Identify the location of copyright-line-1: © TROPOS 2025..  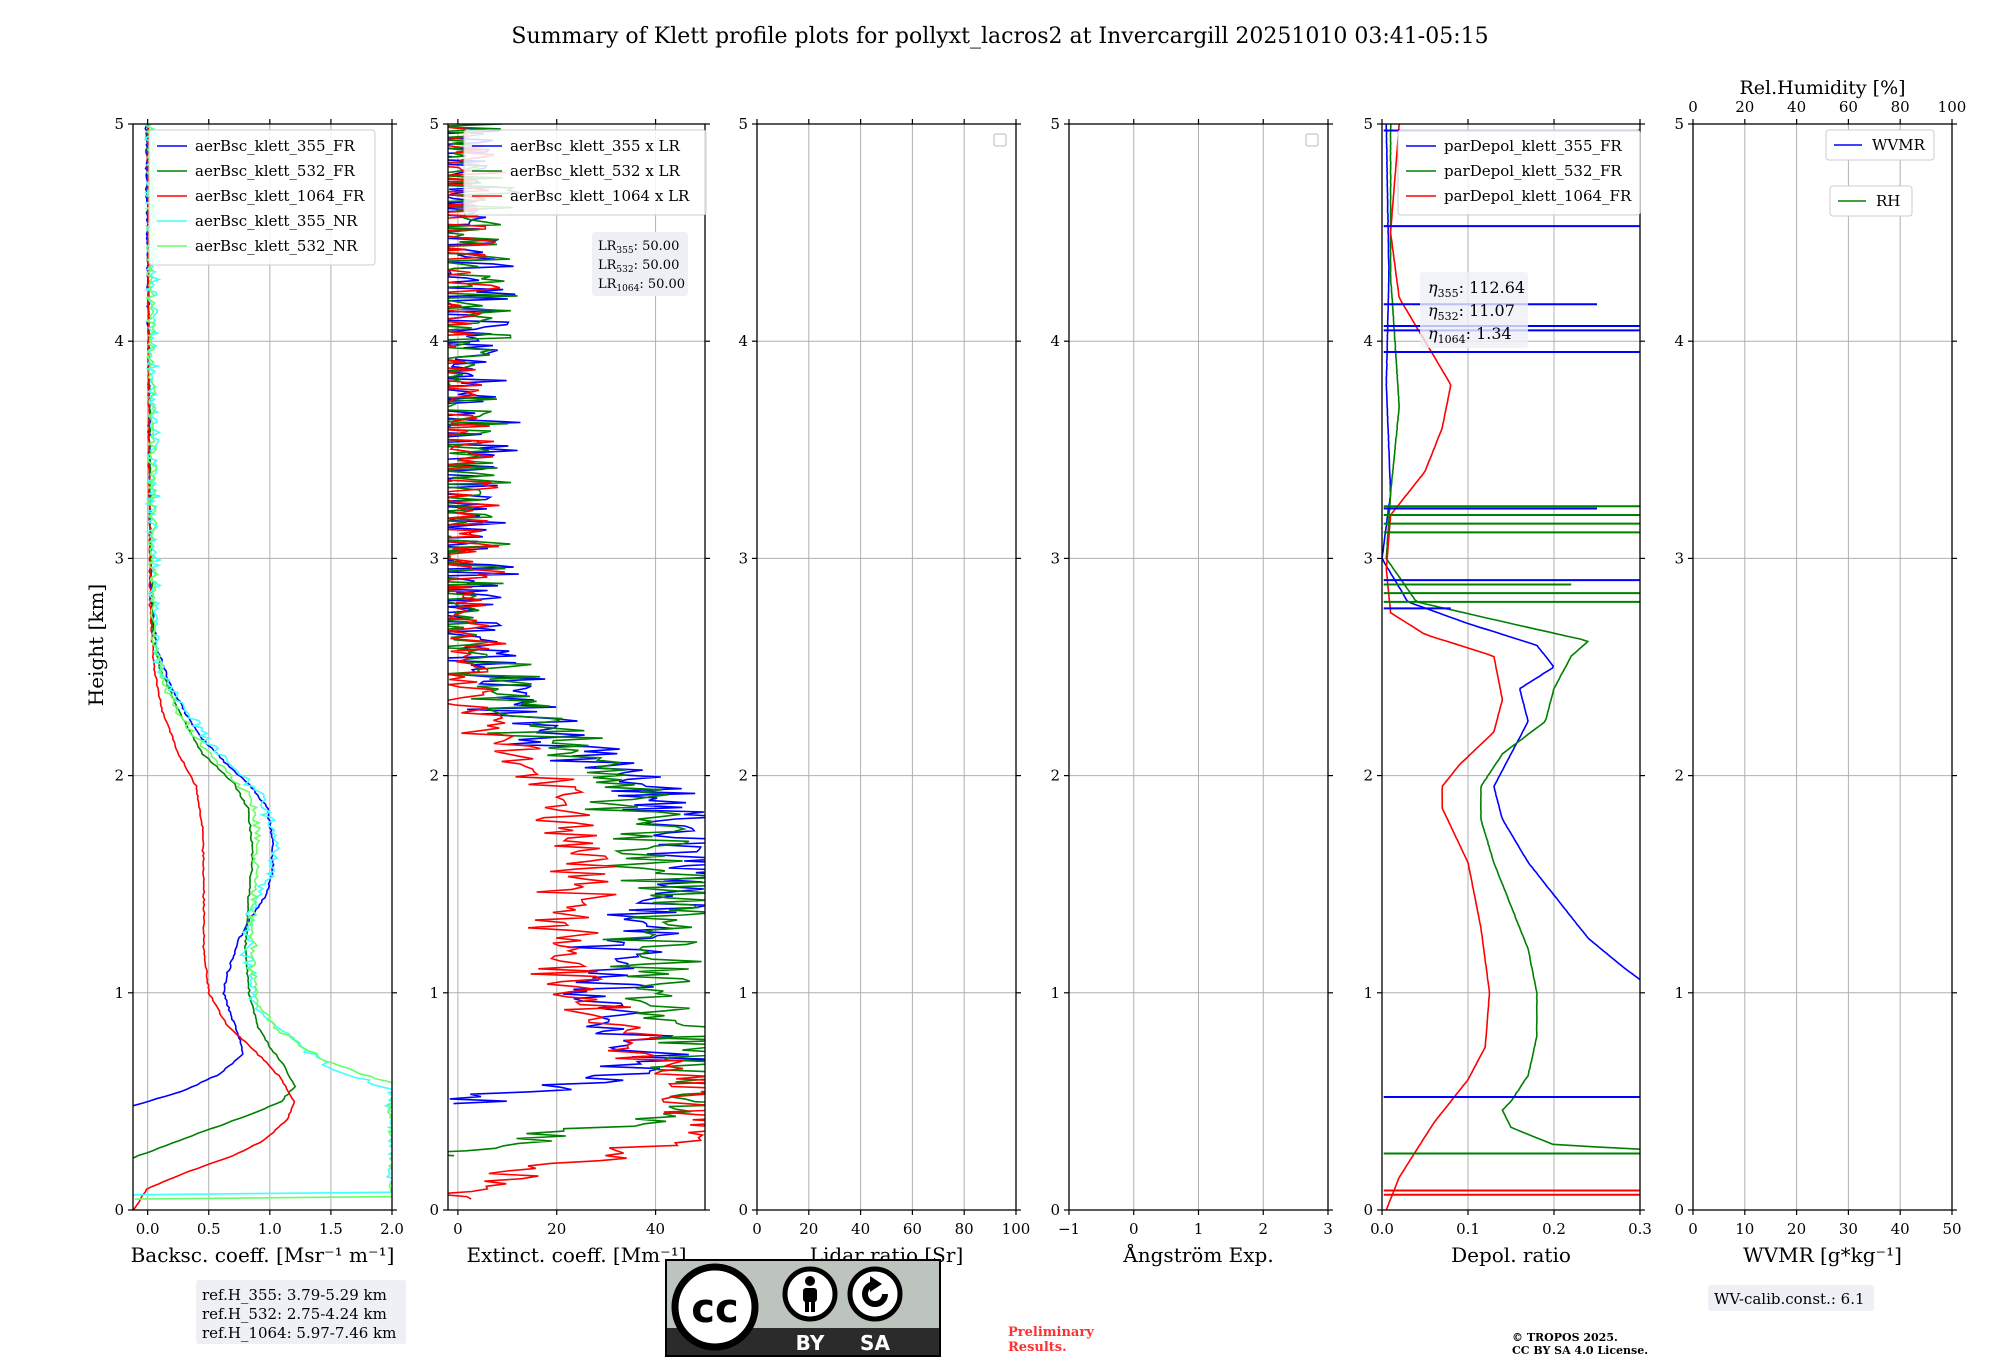
(1565, 1337).